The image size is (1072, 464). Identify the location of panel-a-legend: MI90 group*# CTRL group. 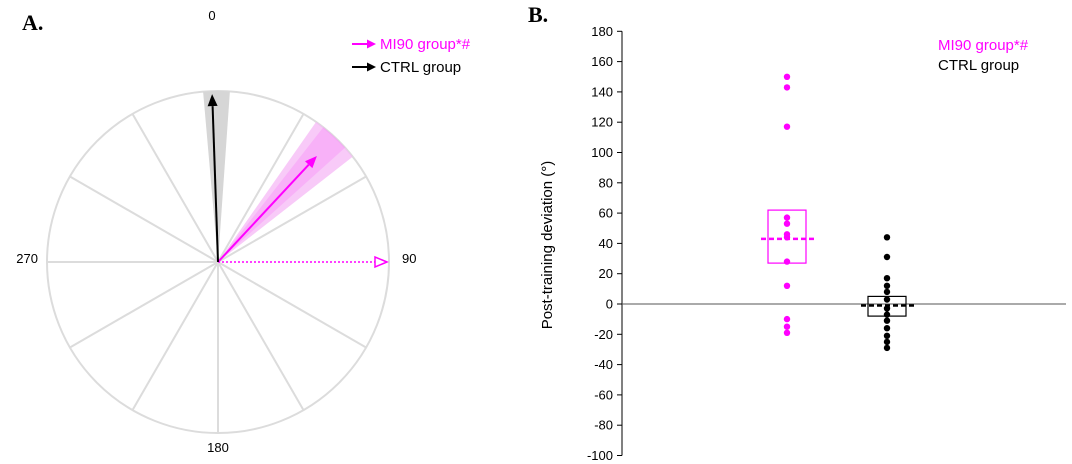
(411, 56).